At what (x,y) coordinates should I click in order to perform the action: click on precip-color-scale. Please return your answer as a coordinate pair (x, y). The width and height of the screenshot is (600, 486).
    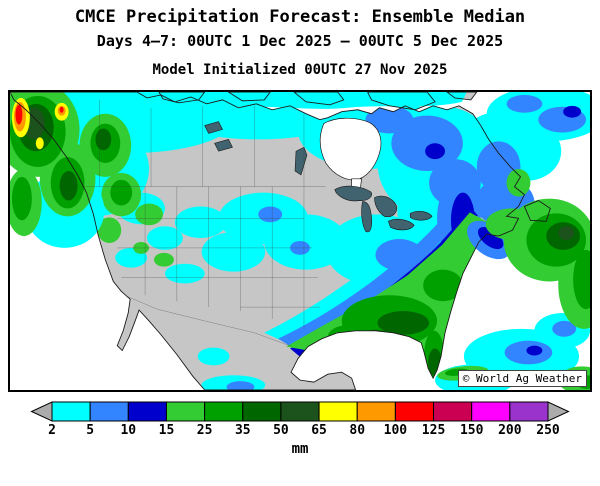
    Looking at the image, I should click on (300, 411).